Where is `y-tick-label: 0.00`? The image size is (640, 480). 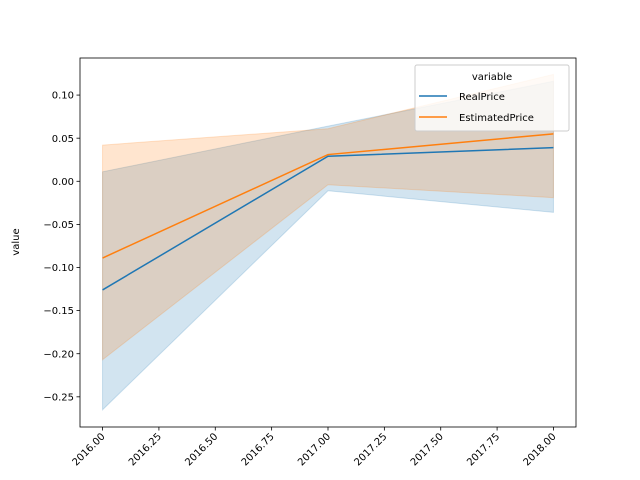 y-tick-label: 0.00 is located at coordinates (63, 182).